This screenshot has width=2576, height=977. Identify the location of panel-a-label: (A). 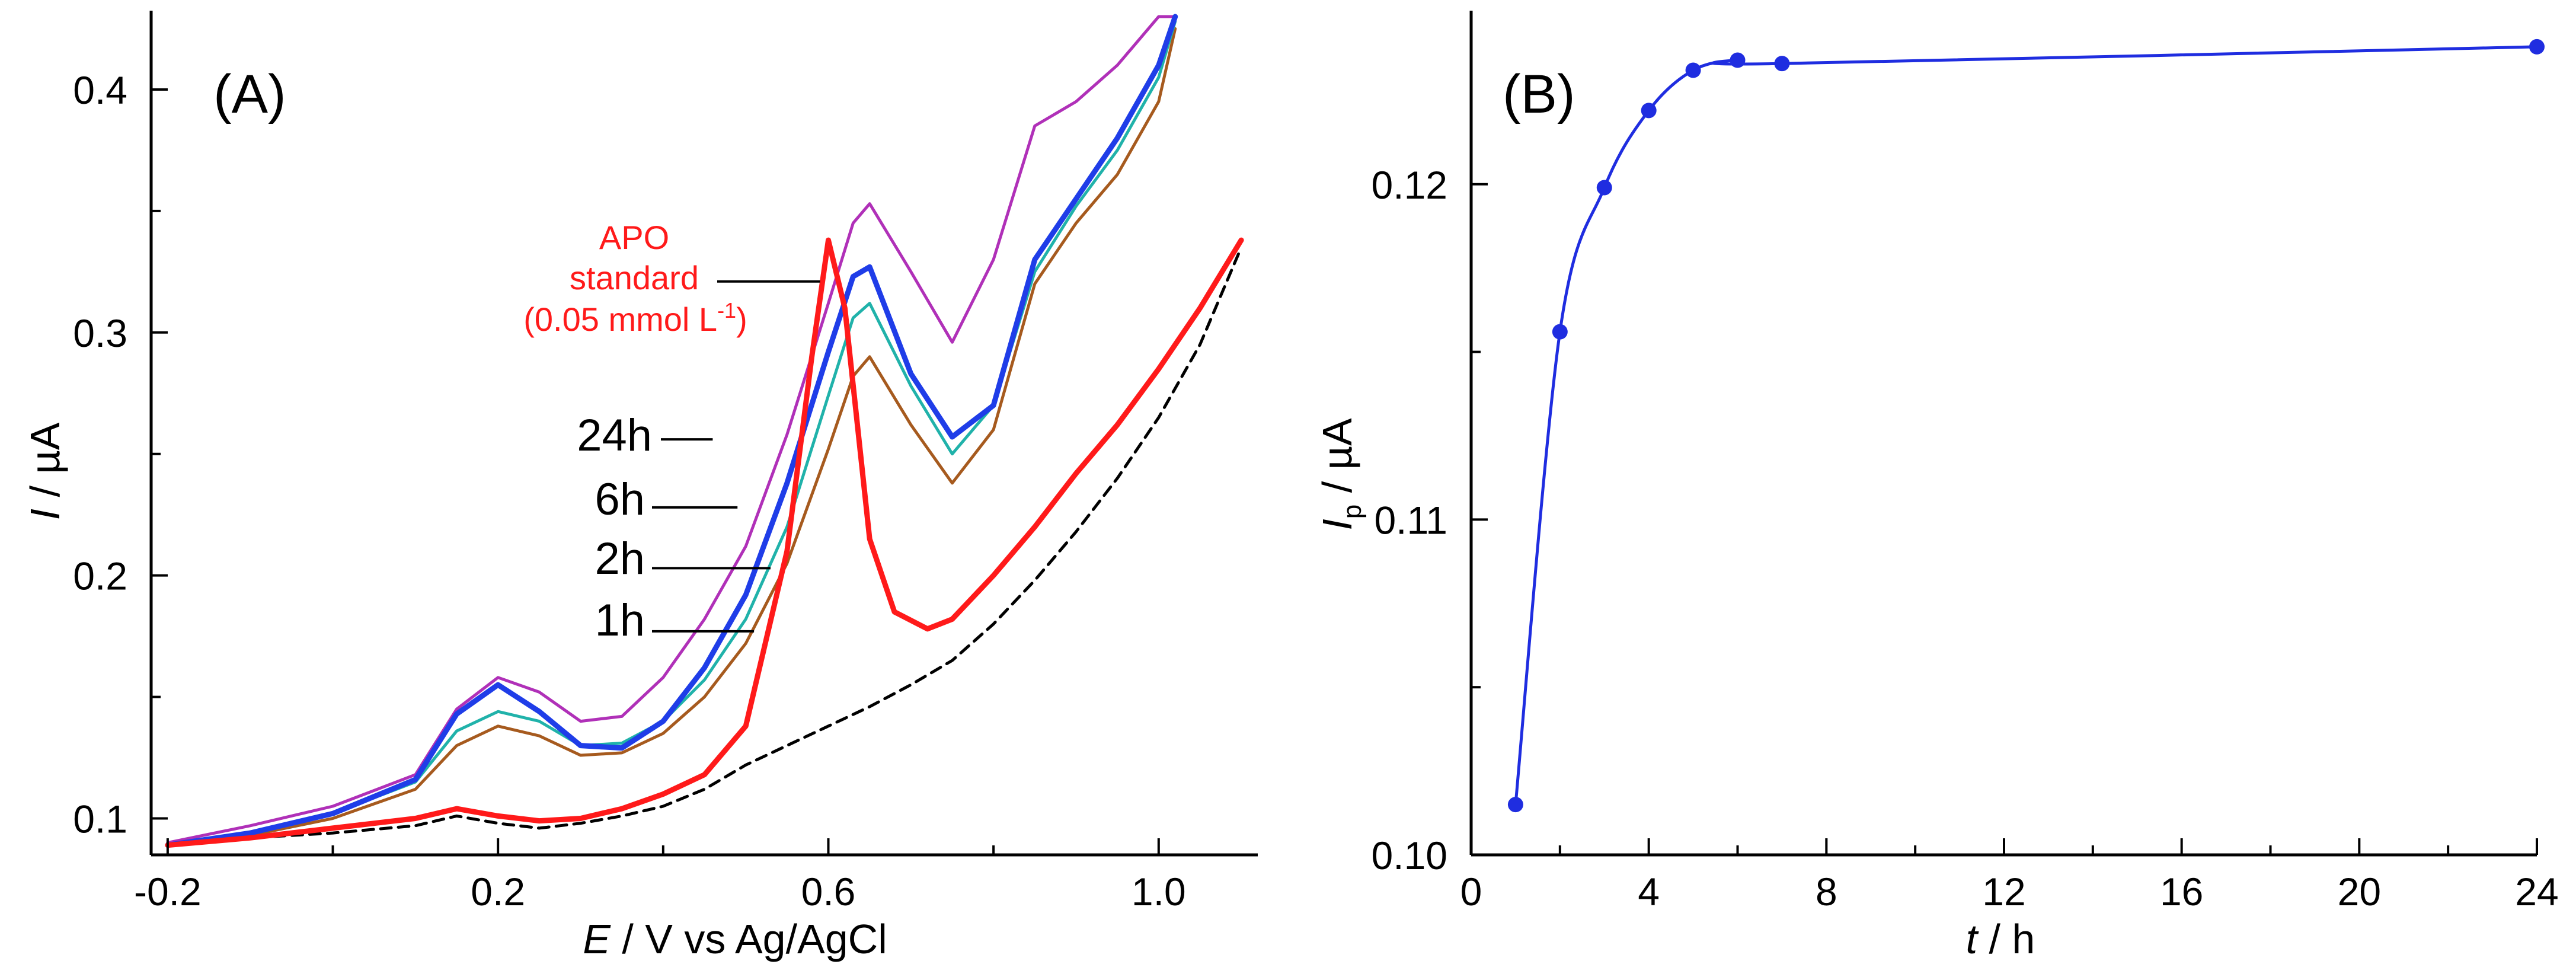
(249, 94).